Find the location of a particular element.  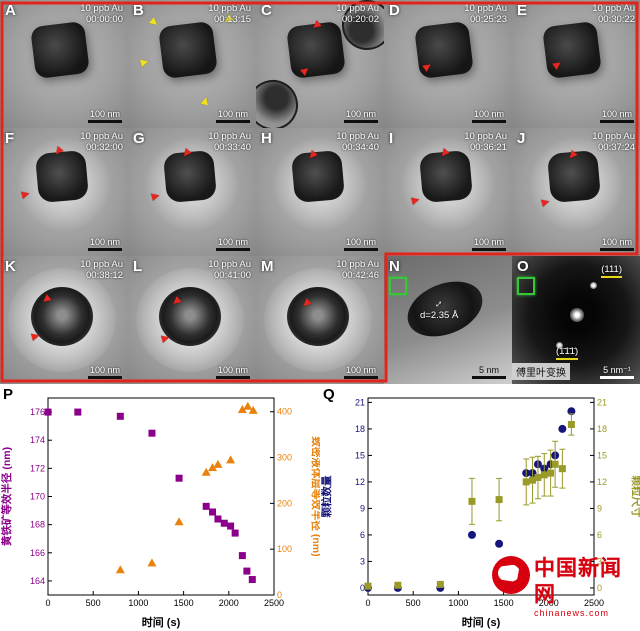

scale-bar-label: 5 nm⁻¹ is located at coordinates (617, 370).